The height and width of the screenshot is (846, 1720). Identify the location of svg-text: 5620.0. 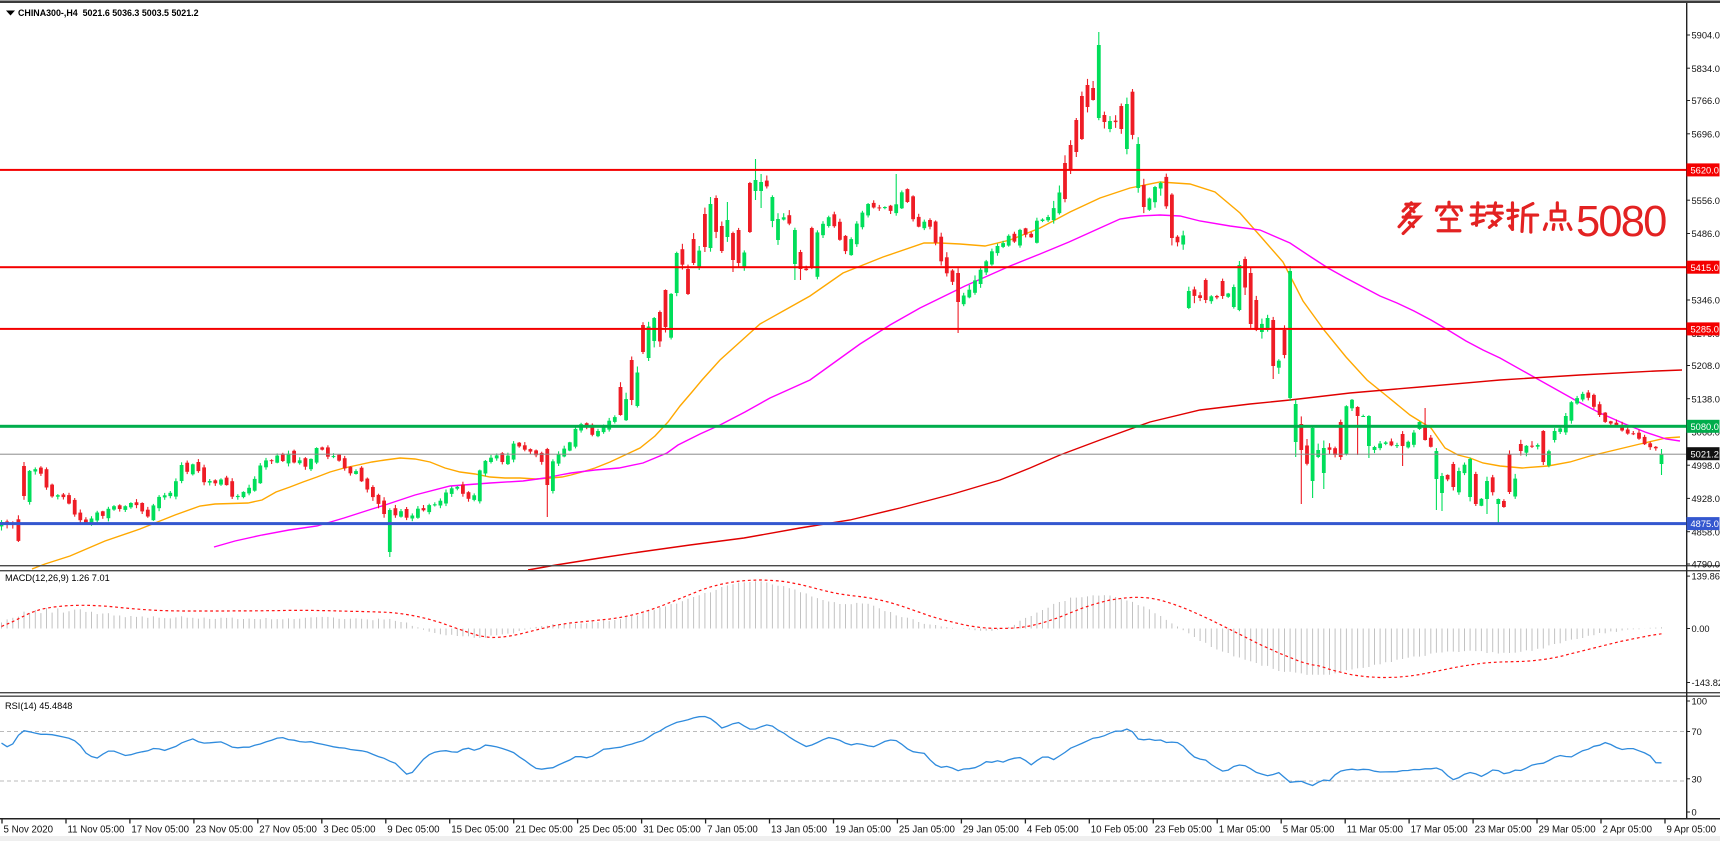
(1705, 171).